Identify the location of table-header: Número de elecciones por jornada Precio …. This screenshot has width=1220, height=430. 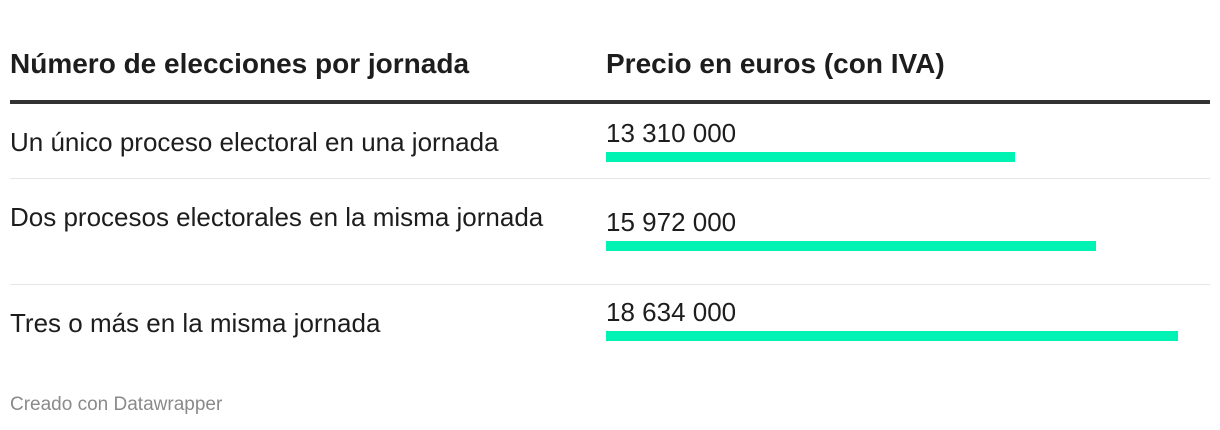
(610, 72).